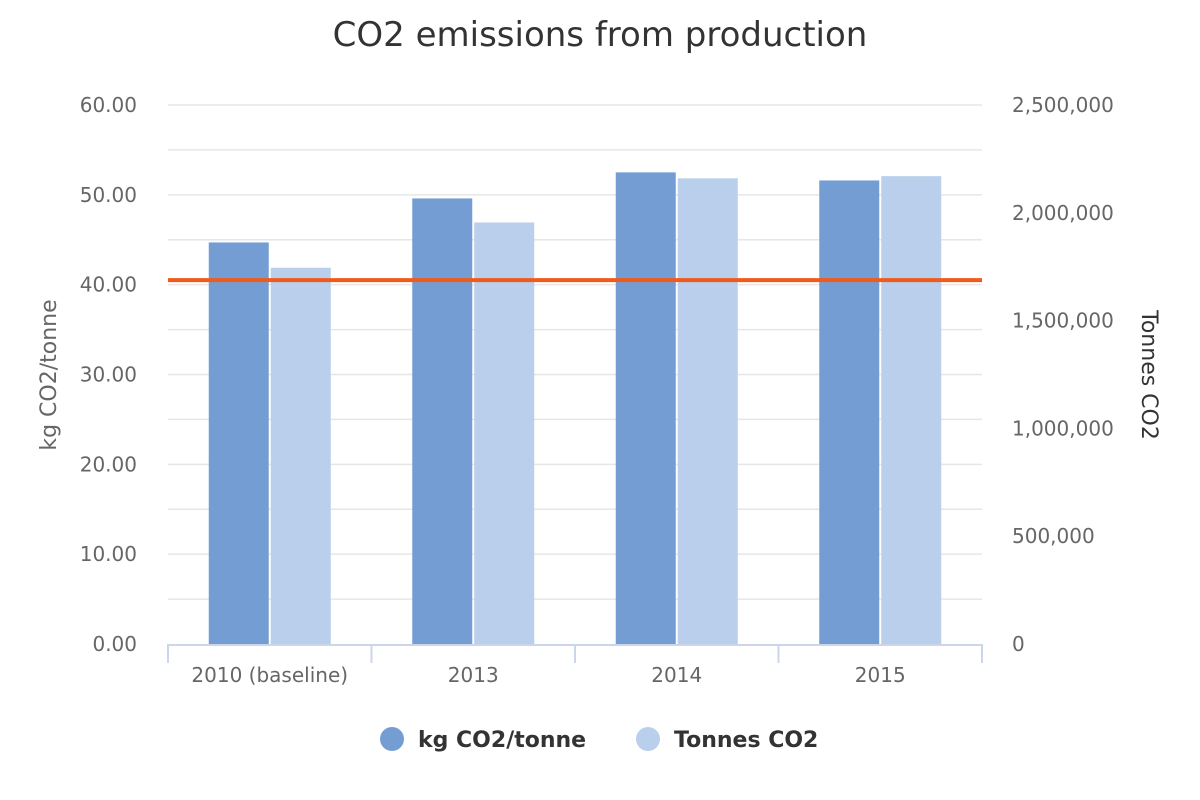  Describe the element at coordinates (600, 35) in the screenshot. I see `chart-title: CO2 emissions from production` at that location.